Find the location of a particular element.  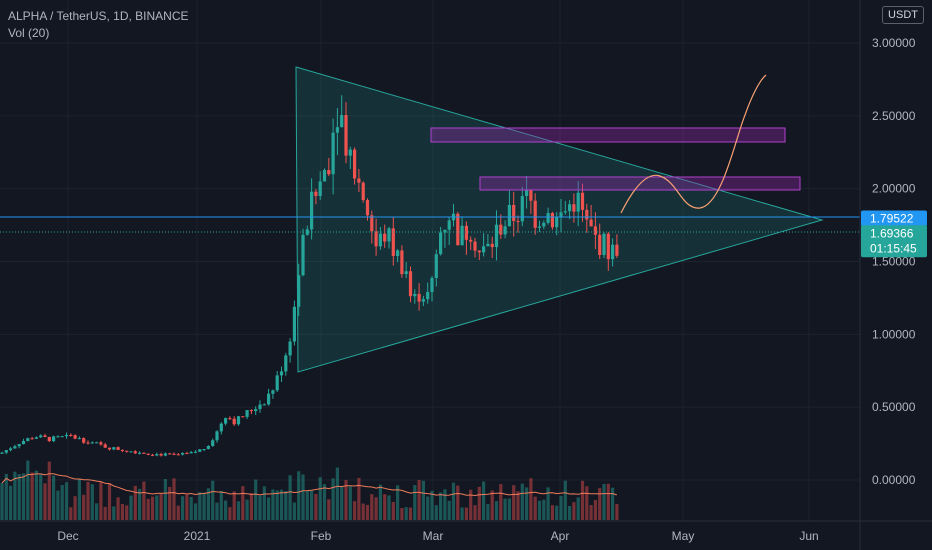

symbol-title: ALPHA / TetherUS, 1D, BINANCE is located at coordinates (98, 16).